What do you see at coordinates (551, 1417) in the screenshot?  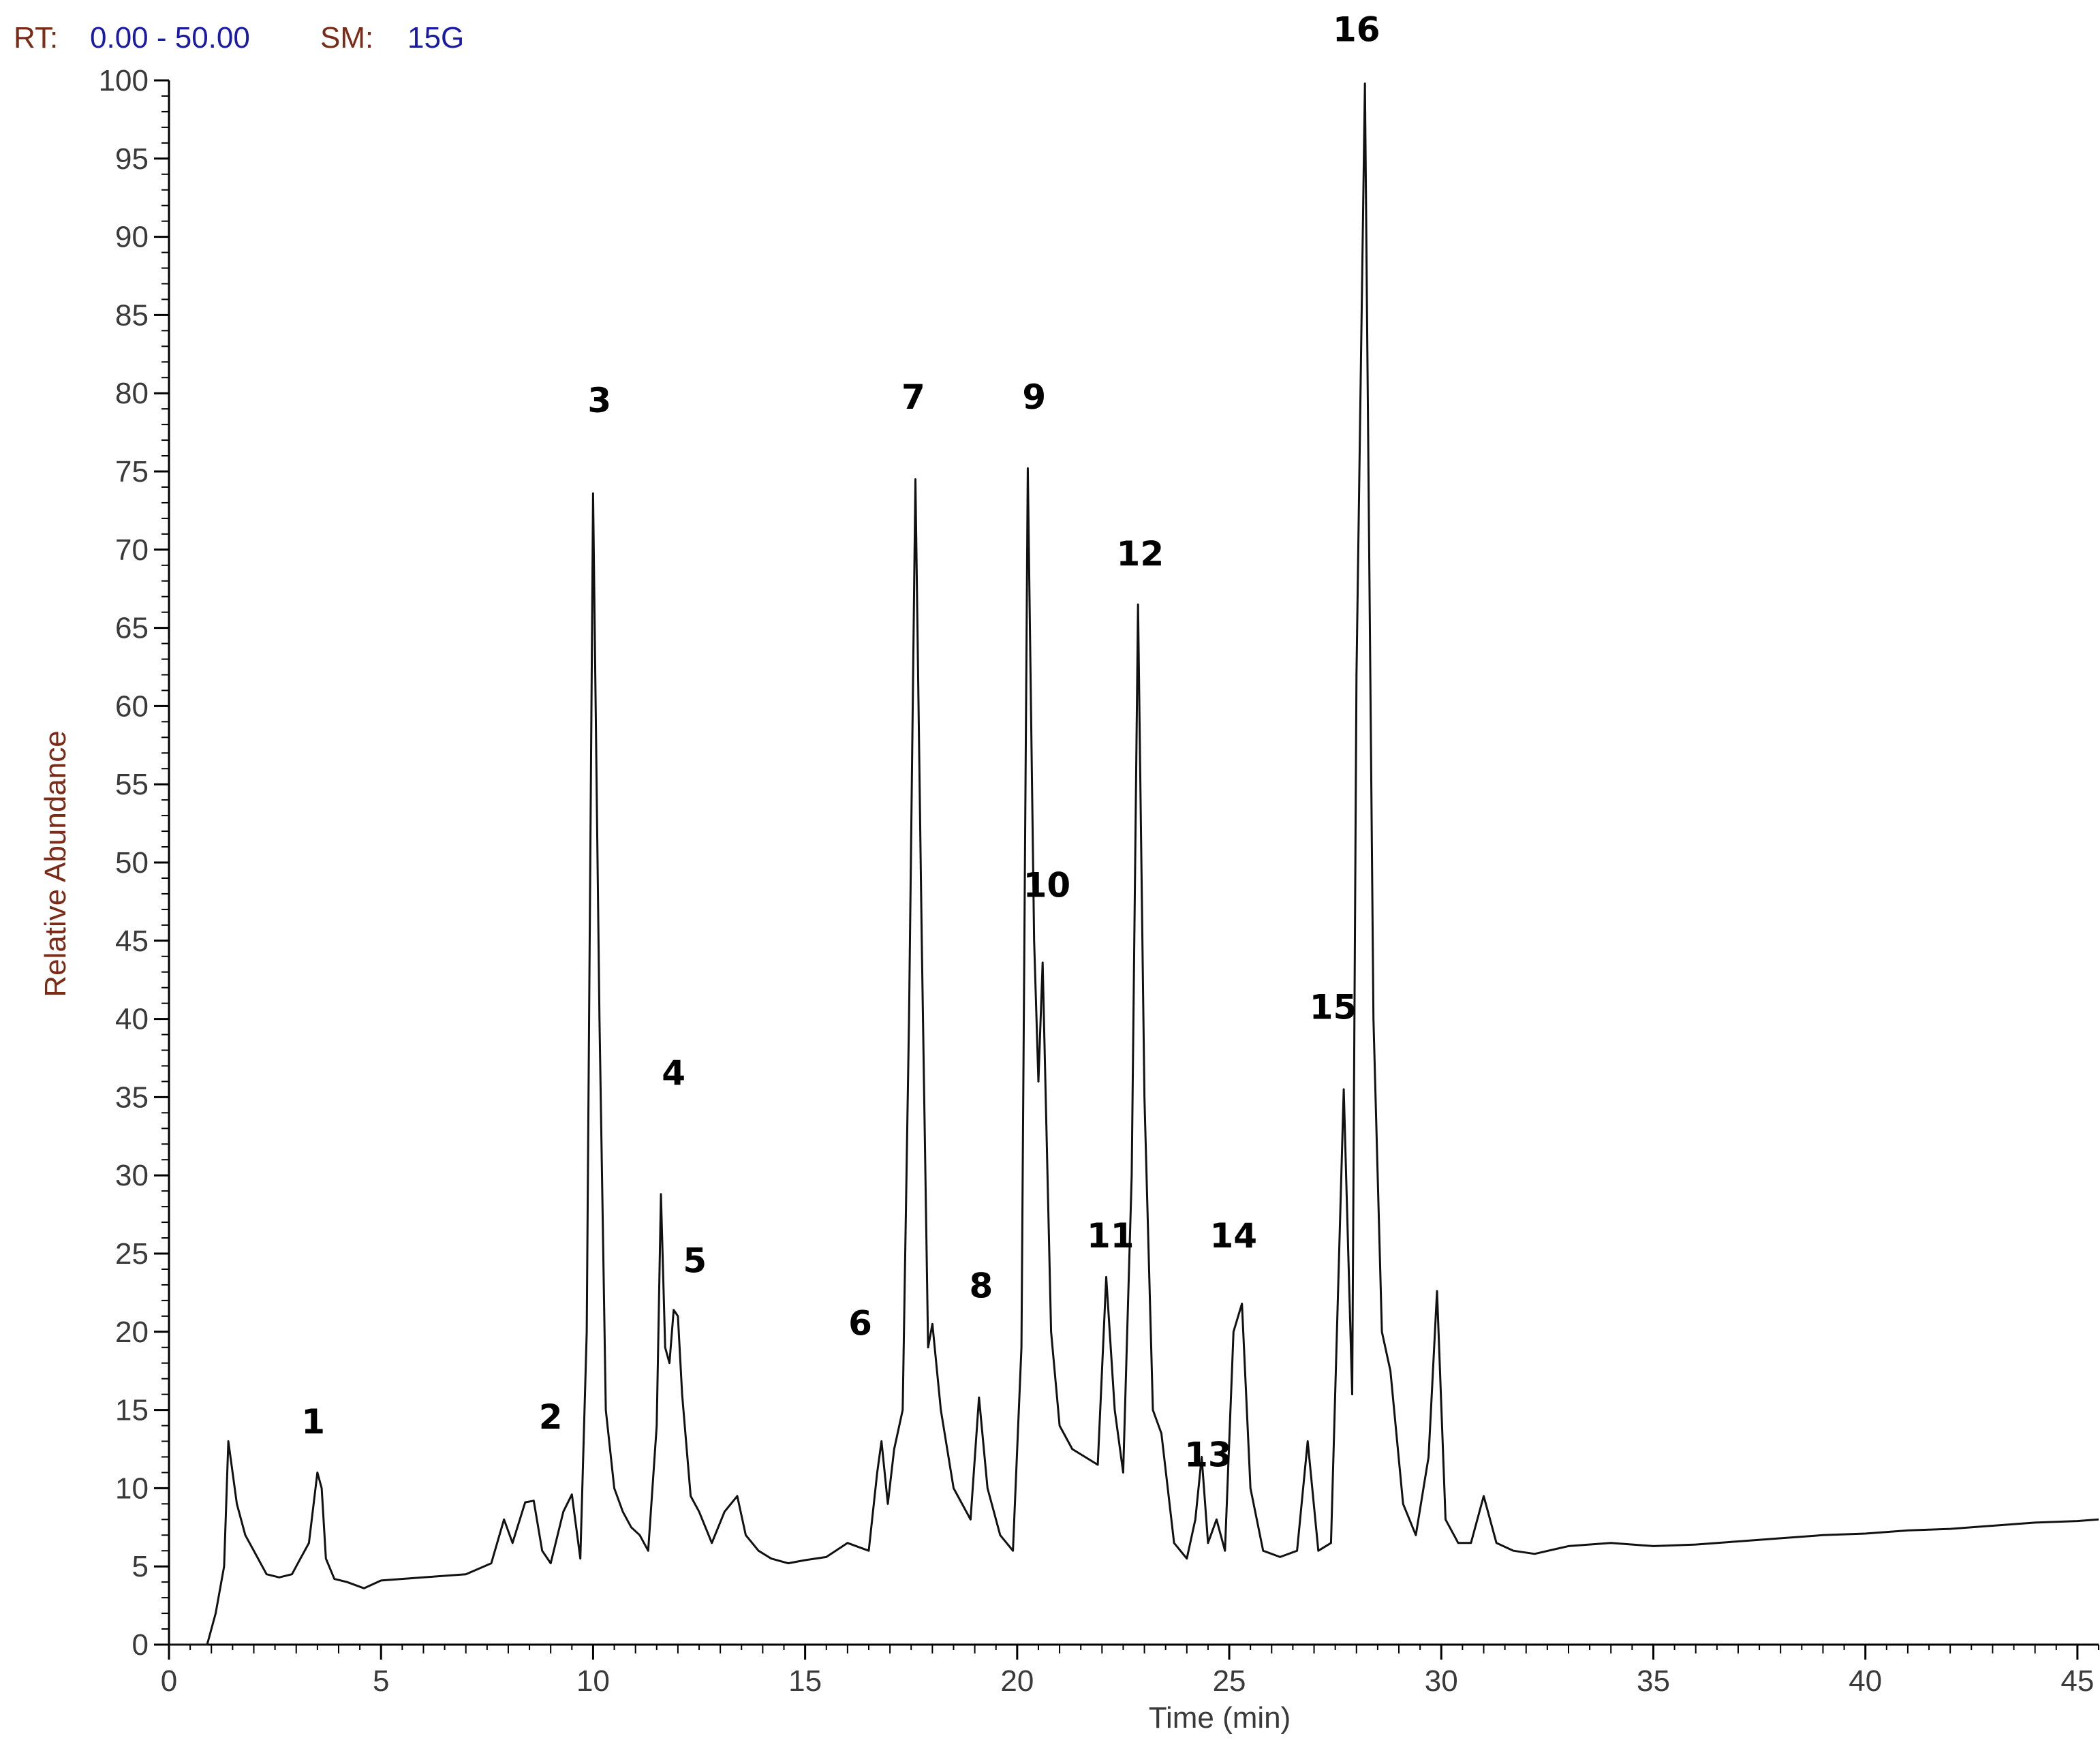 I see `peak-label: 2` at bounding box center [551, 1417].